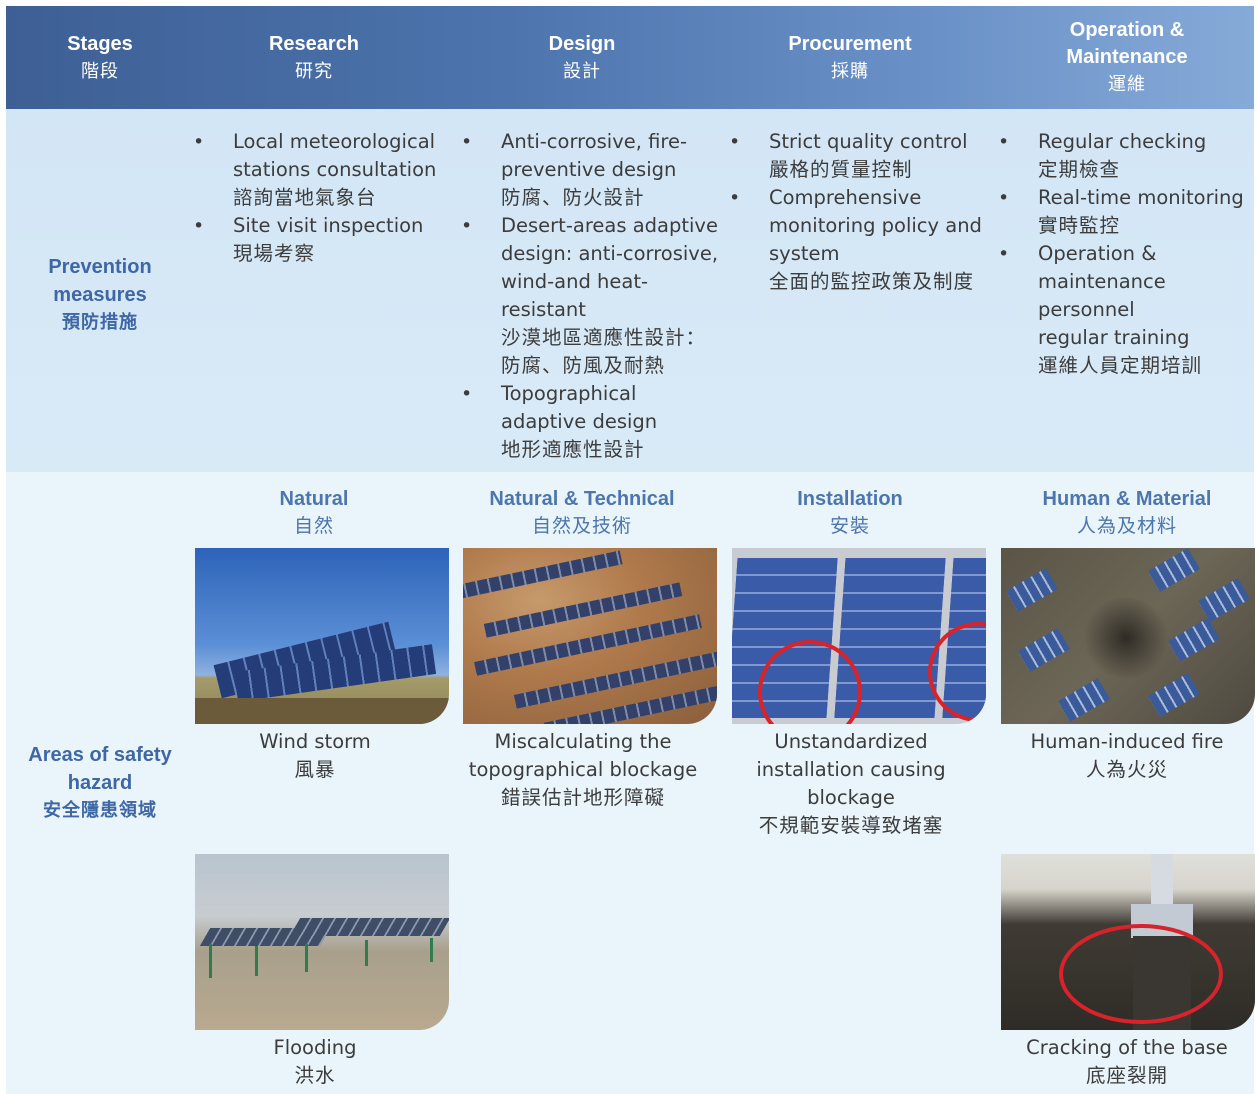  Describe the element at coordinates (314, 513) in the screenshot. I see `category-natural: Natural 自然` at that location.